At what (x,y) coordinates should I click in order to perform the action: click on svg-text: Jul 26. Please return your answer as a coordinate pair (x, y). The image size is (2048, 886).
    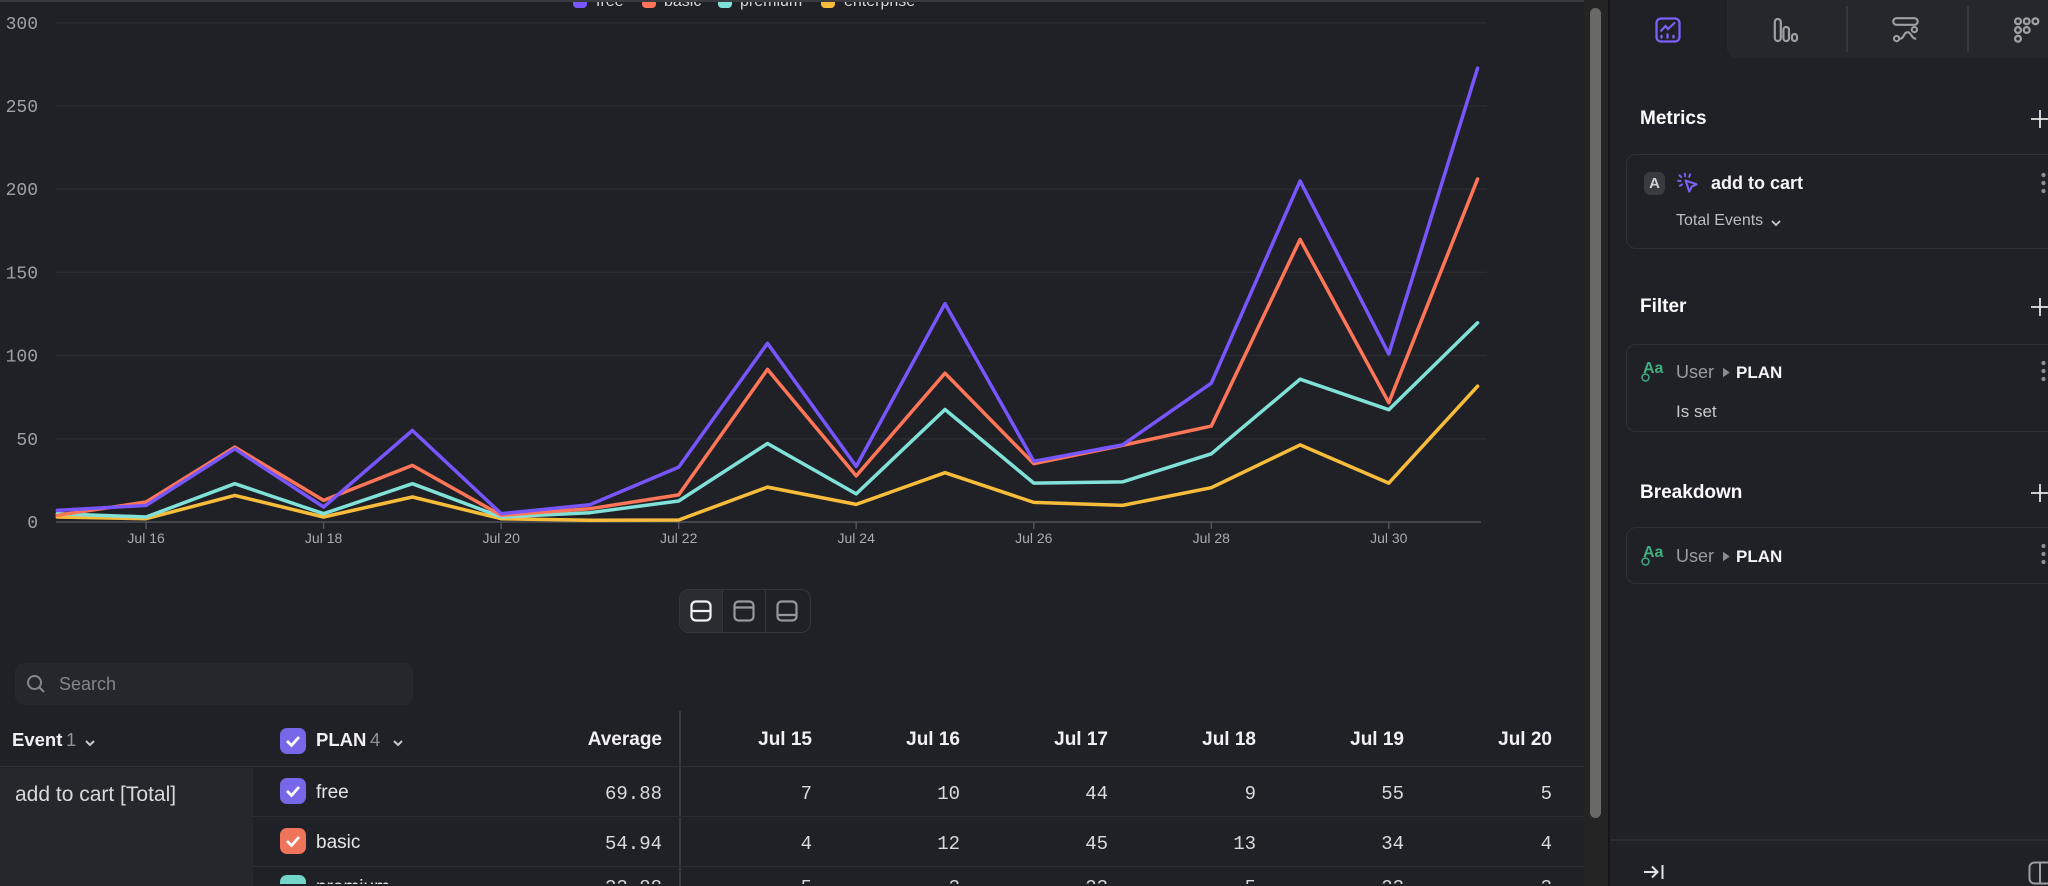
    Looking at the image, I should click on (1034, 538).